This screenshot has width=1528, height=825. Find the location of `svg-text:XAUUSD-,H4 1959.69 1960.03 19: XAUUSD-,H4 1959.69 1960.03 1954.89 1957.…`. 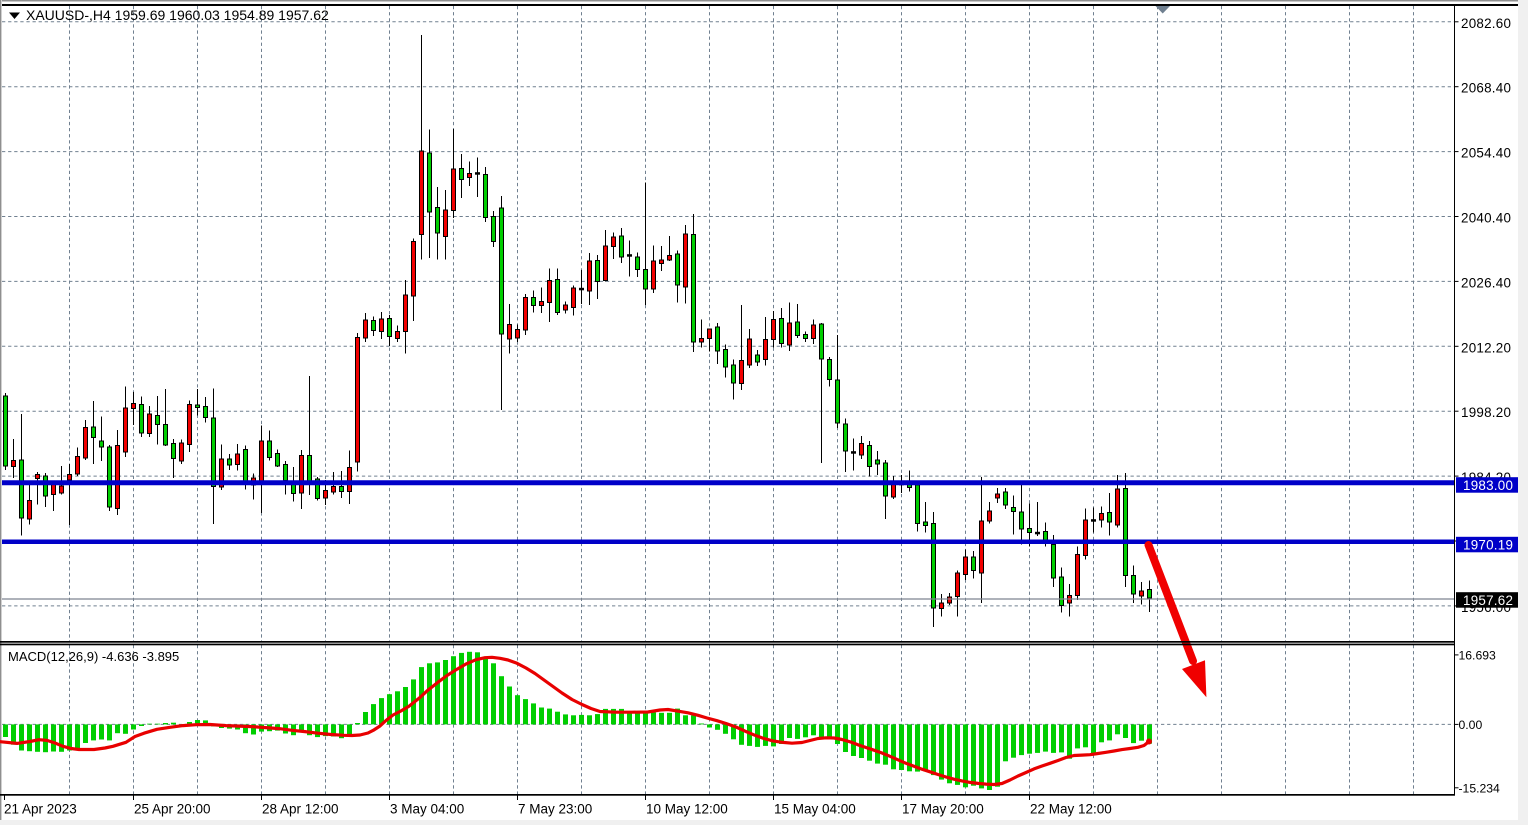

svg-text:XAUUSD-,H4 1959.69 1960.03 19: XAUUSD-,H4 1959.69 1960.03 1954.89 1957.… is located at coordinates (177, 15).